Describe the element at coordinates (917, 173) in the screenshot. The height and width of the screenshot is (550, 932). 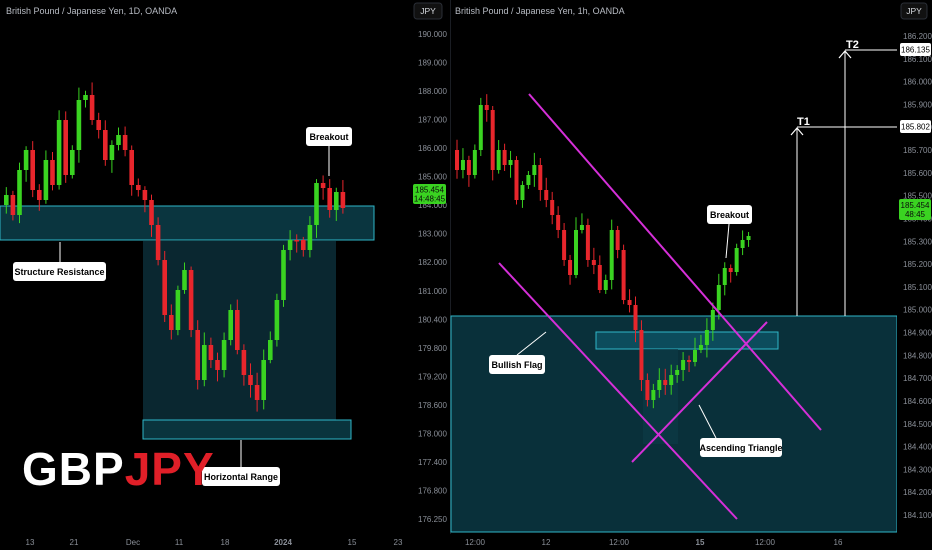
I see `y-tick-label: 185.600` at that location.